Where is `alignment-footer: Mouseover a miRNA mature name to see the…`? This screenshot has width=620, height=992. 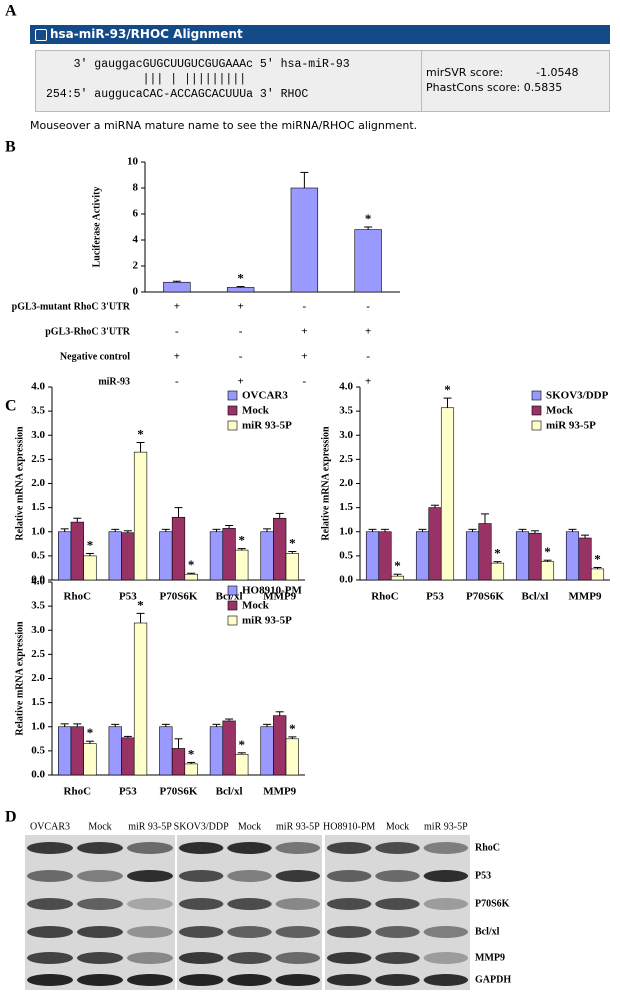
alignment-footer: Mouseover a miRNA mature name to see the… is located at coordinates (224, 125).